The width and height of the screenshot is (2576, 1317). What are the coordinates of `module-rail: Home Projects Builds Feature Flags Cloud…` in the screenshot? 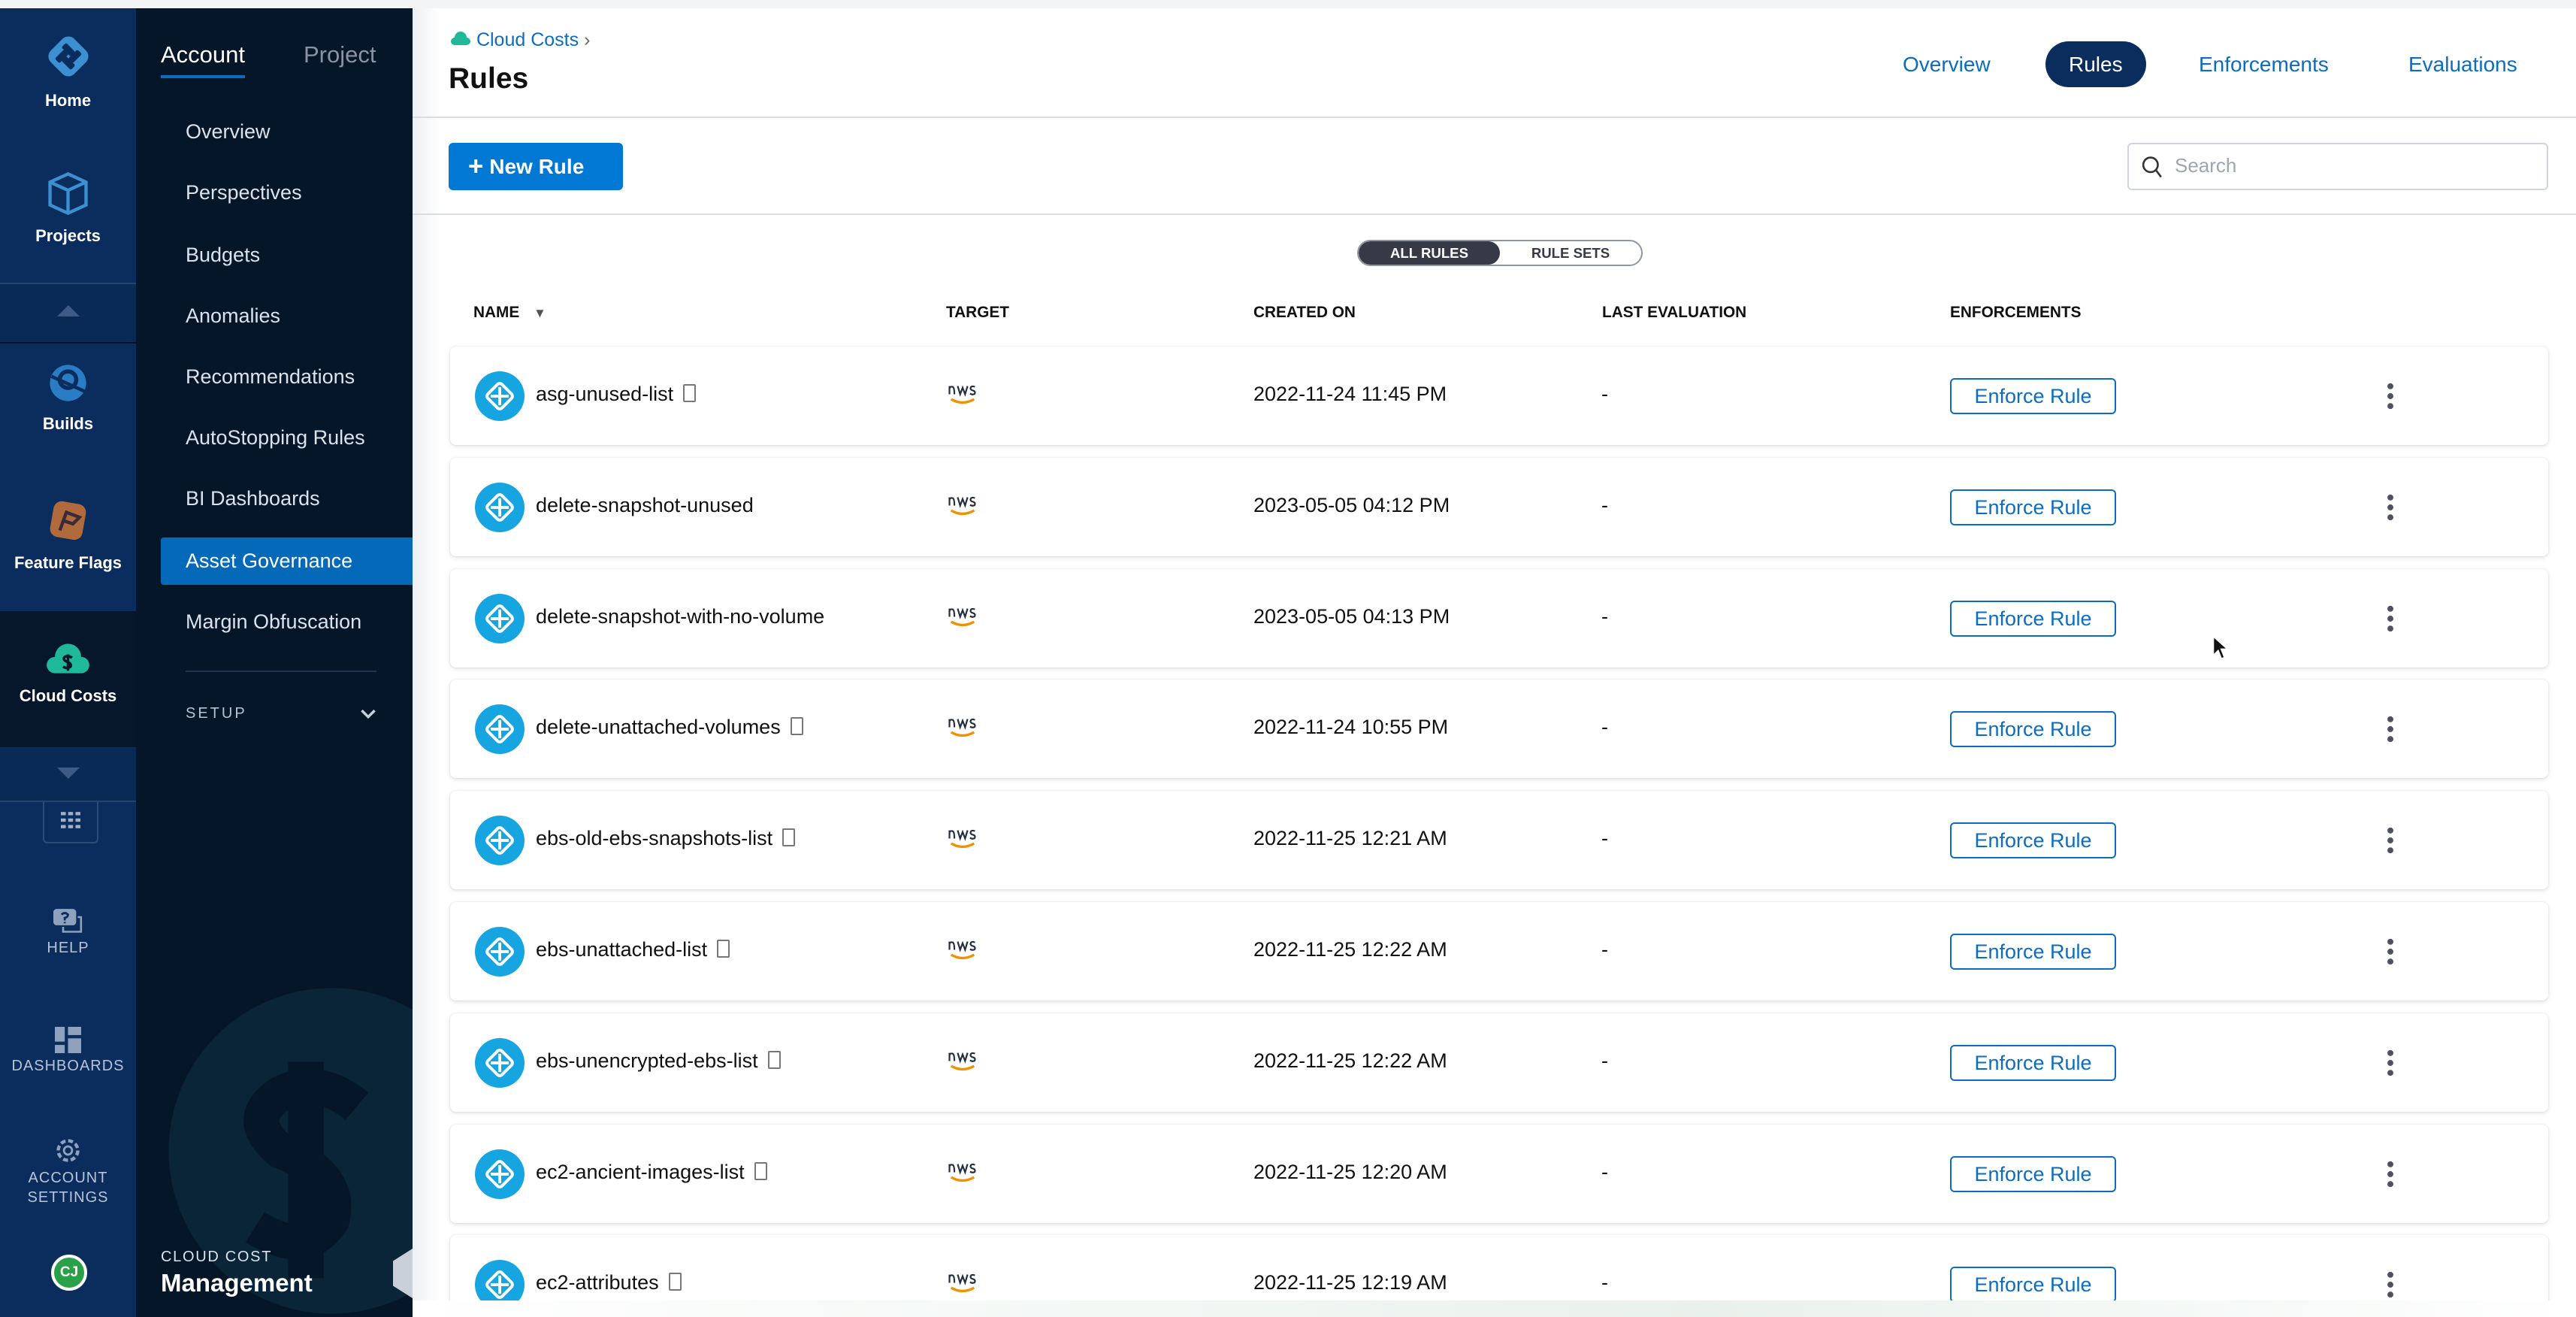 It's located at (68, 662).